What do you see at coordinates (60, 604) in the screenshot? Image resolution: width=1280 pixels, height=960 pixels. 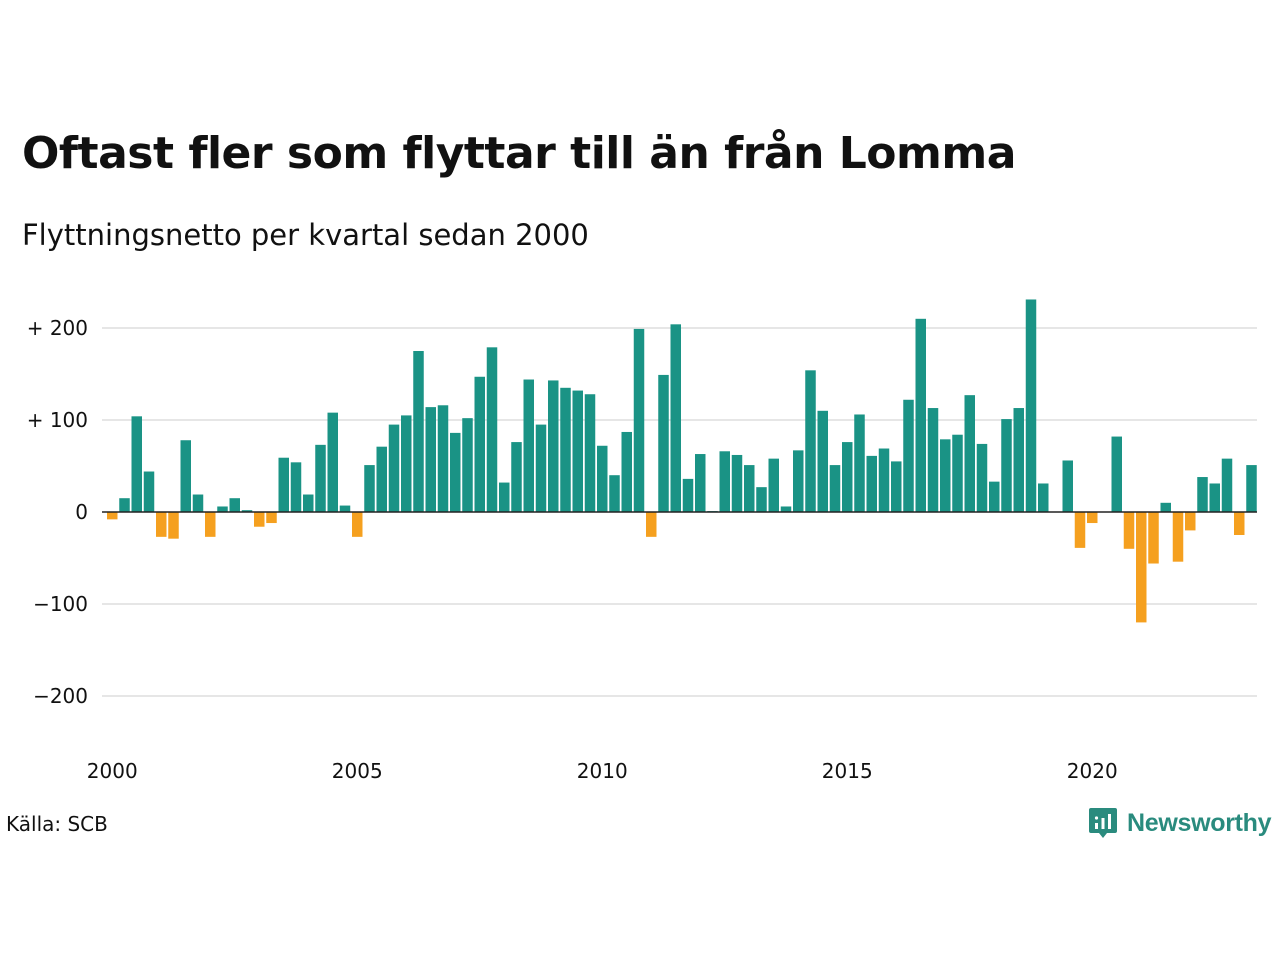 I see `y-tick-label: −100` at bounding box center [60, 604].